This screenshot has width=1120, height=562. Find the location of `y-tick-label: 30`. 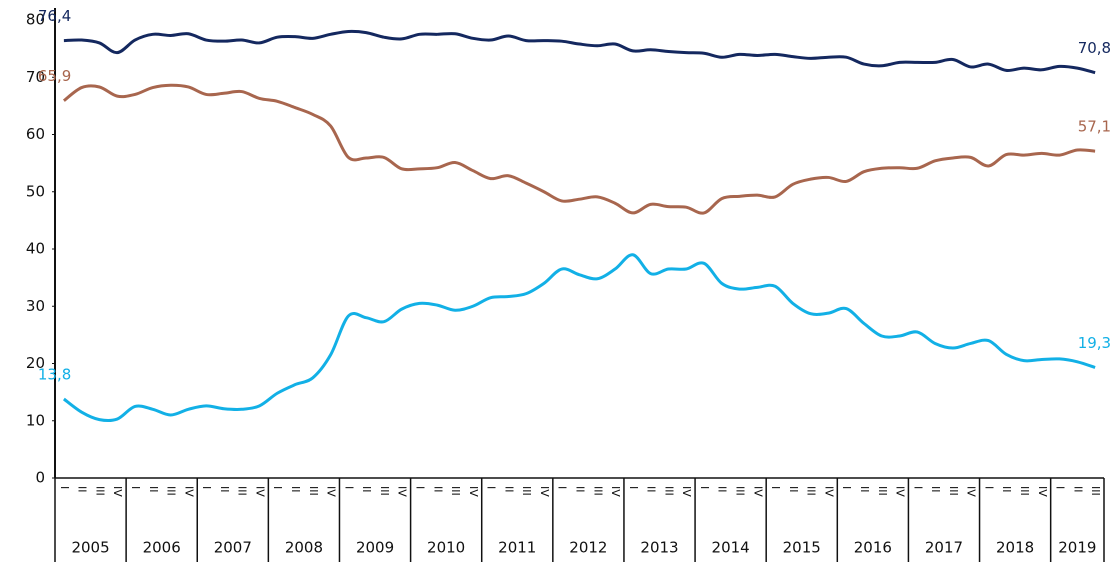

y-tick-label: 30 is located at coordinates (35, 306).